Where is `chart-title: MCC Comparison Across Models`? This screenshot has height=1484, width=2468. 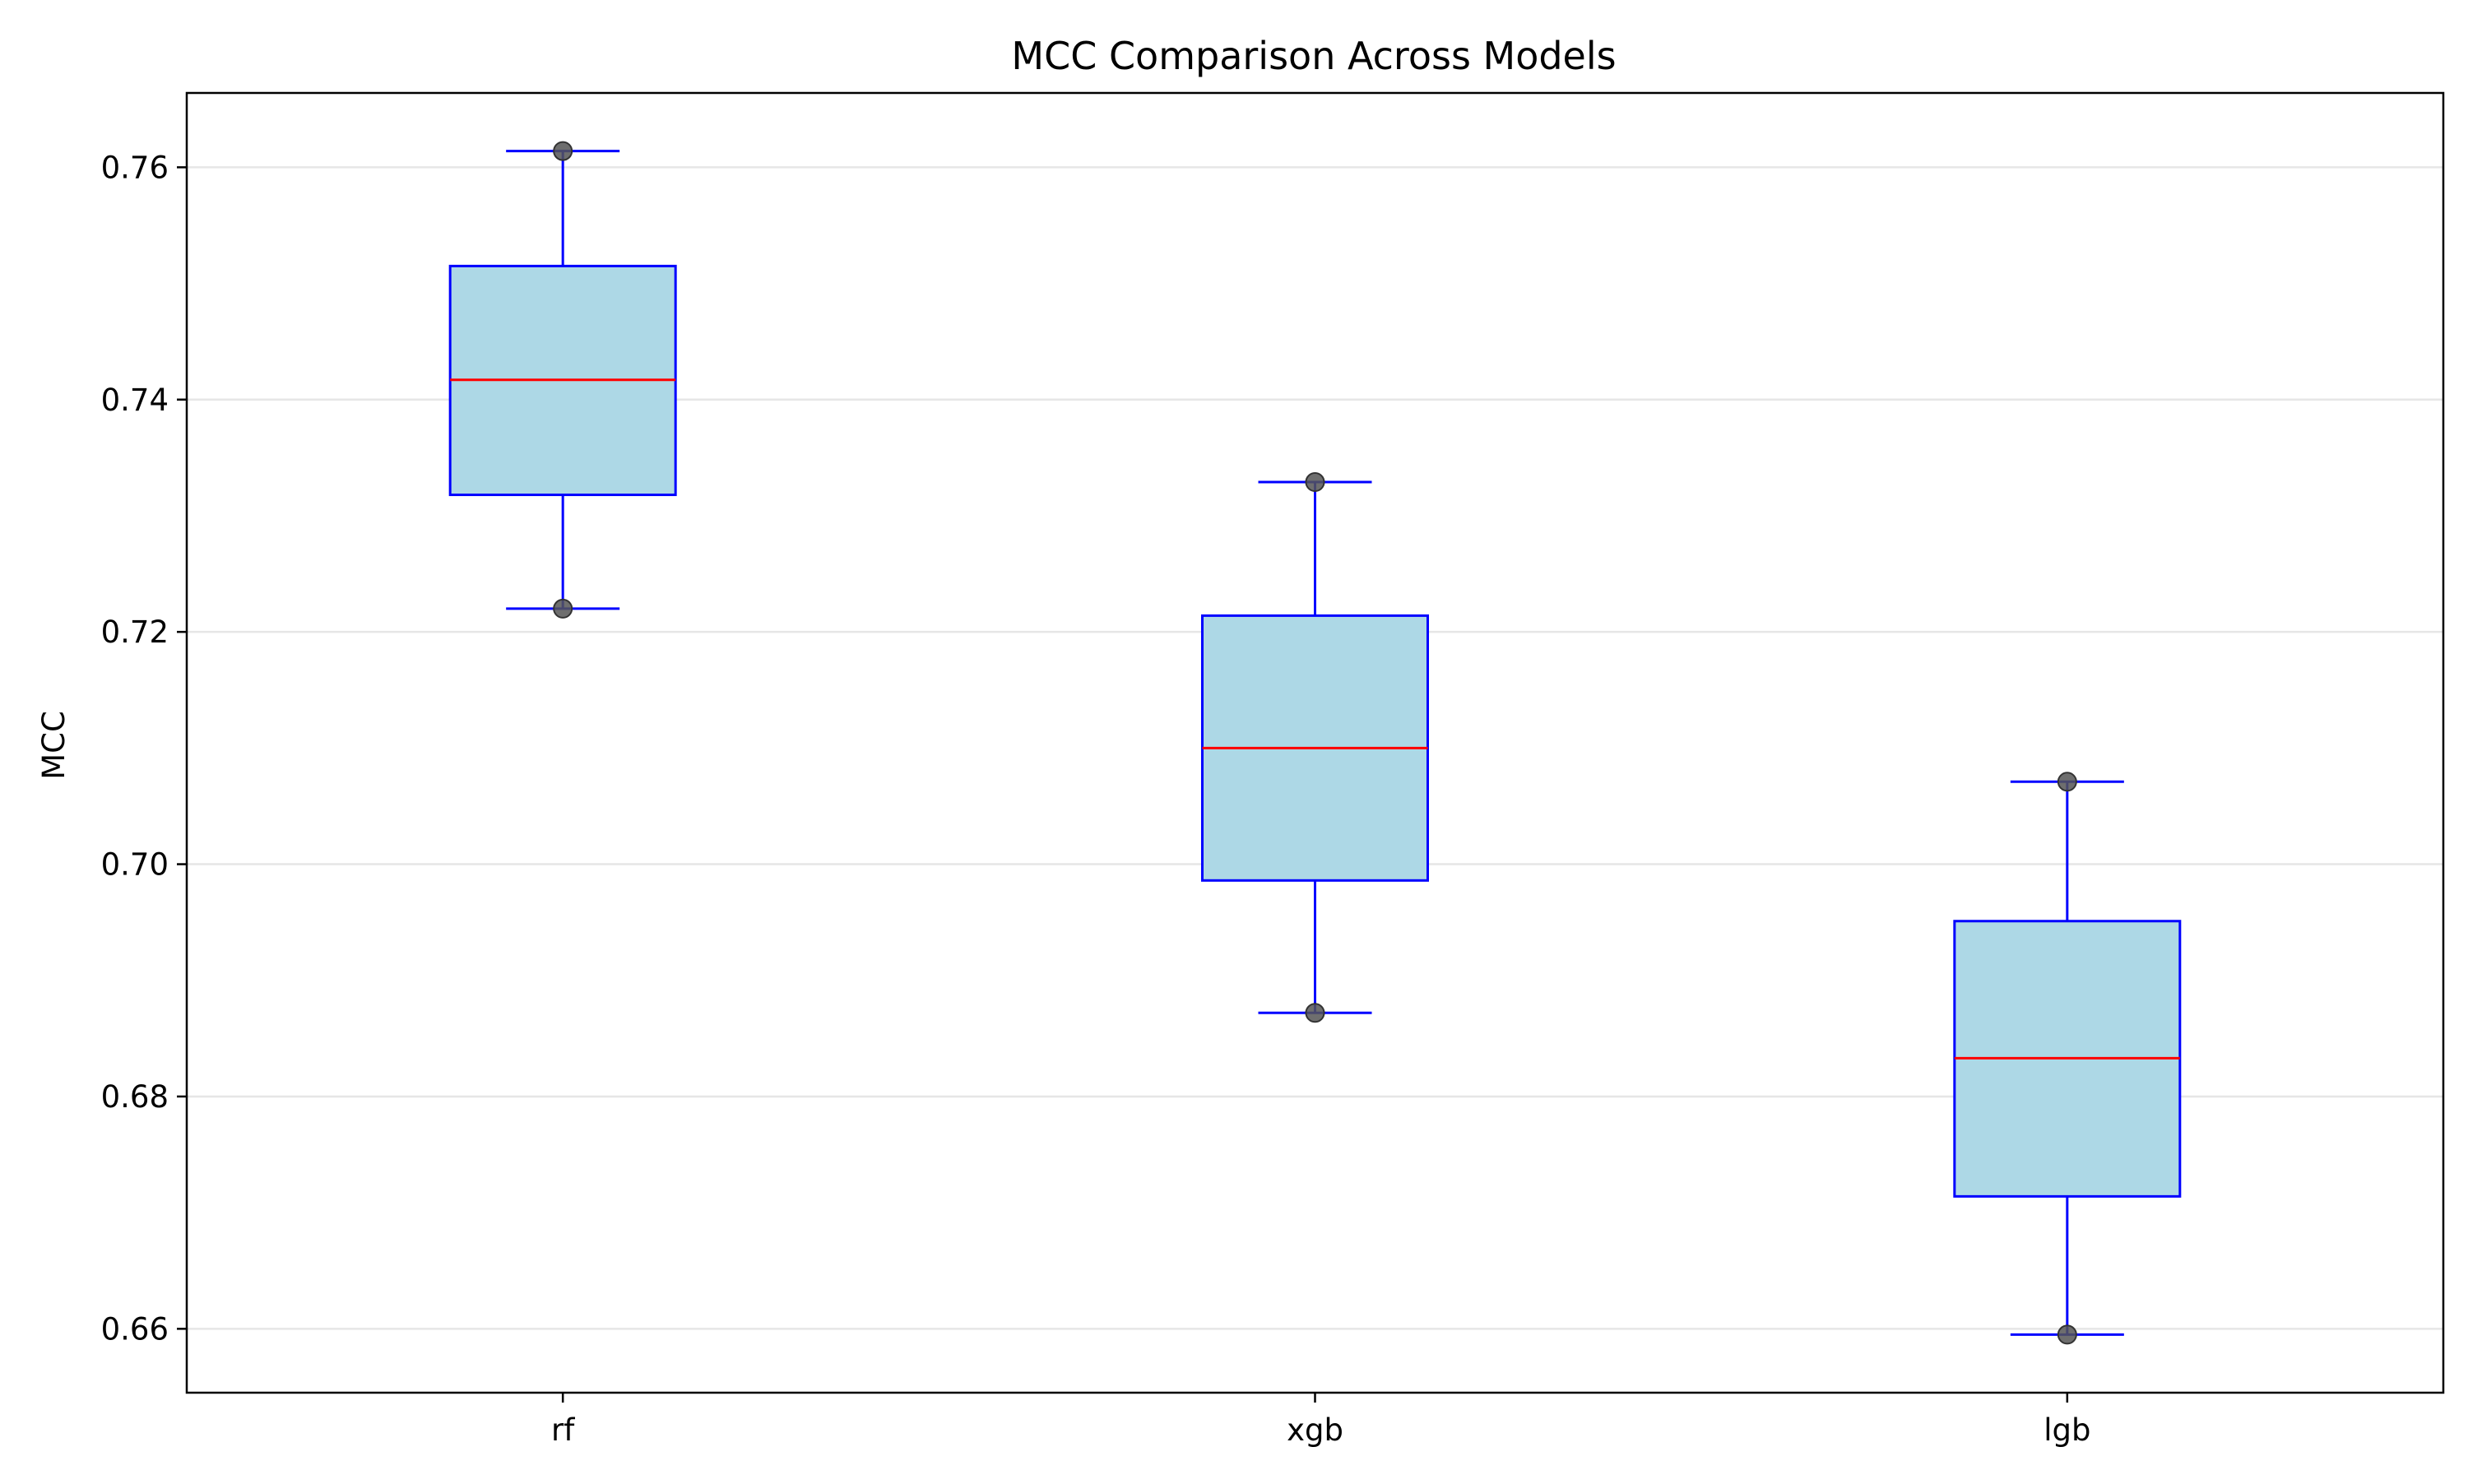 chart-title: MCC Comparison Across Models is located at coordinates (1313, 56).